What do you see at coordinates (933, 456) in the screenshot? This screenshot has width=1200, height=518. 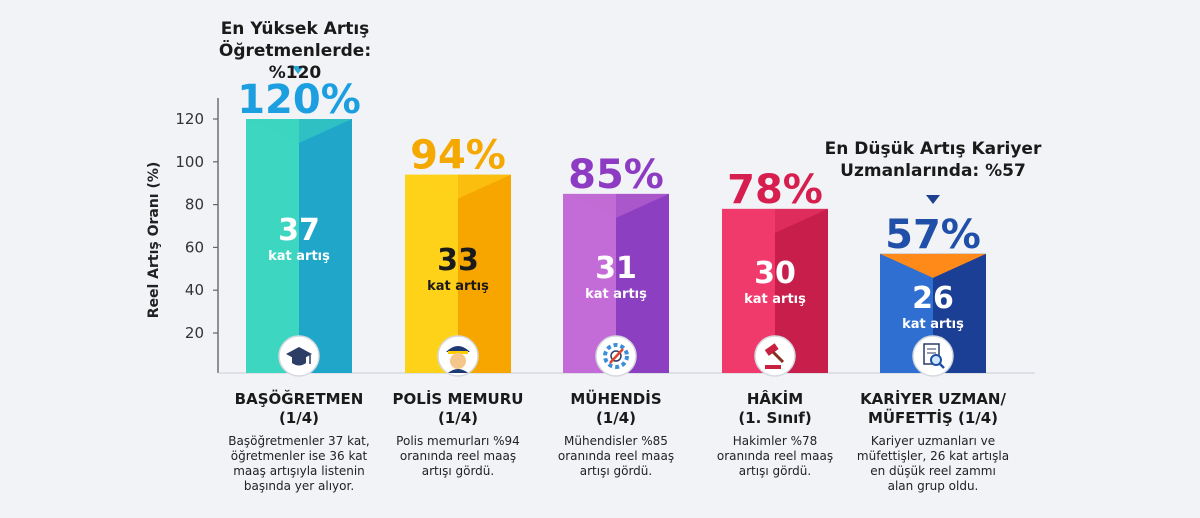 I see `desc-line: müfettişler, 26 kat artışla` at bounding box center [933, 456].